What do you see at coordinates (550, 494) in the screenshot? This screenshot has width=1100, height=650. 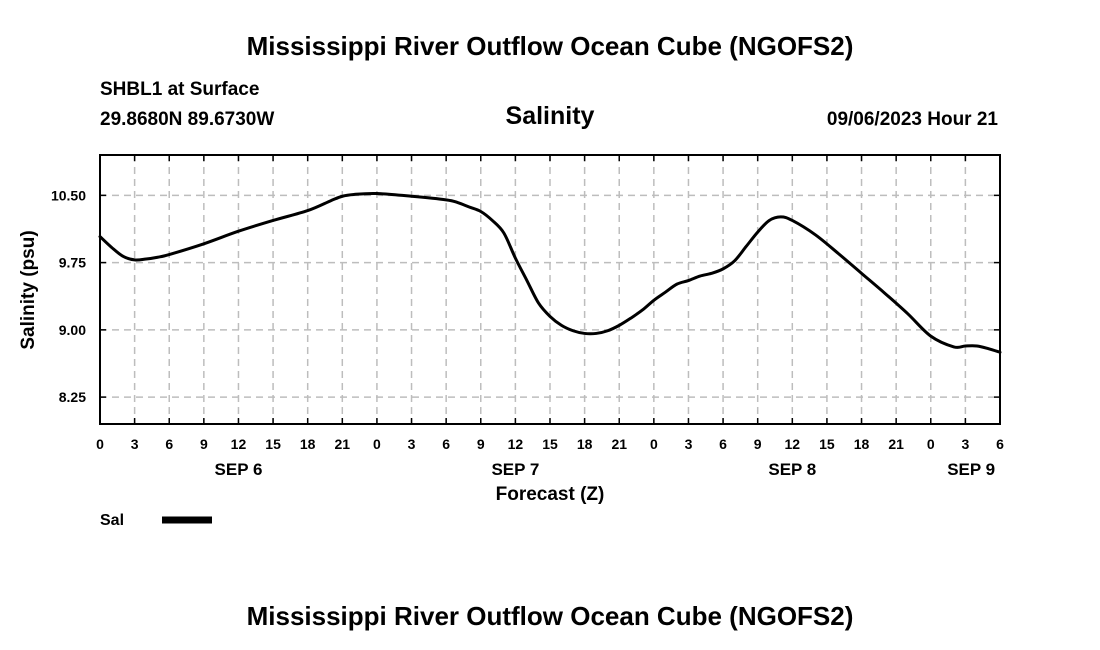 I see `x-axis-label: Forecast (Z)` at bounding box center [550, 494].